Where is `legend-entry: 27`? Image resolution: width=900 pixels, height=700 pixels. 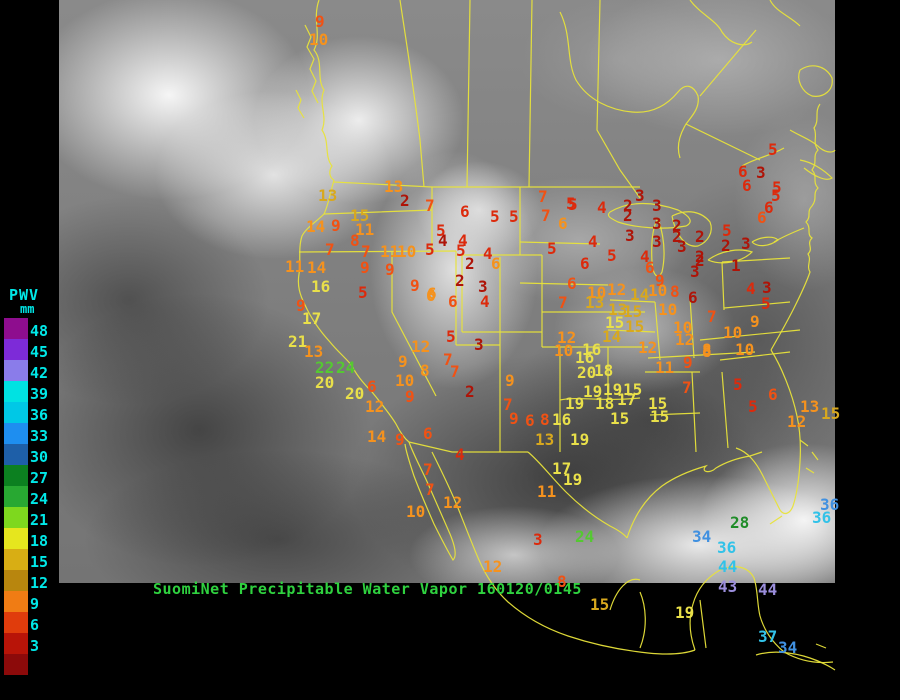
legend-entry: 27 is located at coordinates (32, 475).